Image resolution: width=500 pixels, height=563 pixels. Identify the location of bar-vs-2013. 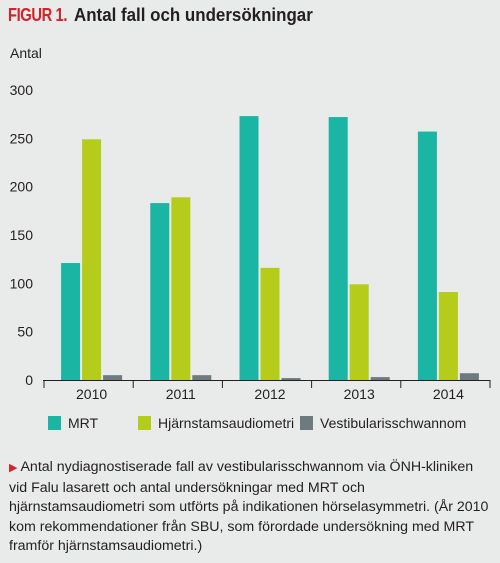
(380, 378).